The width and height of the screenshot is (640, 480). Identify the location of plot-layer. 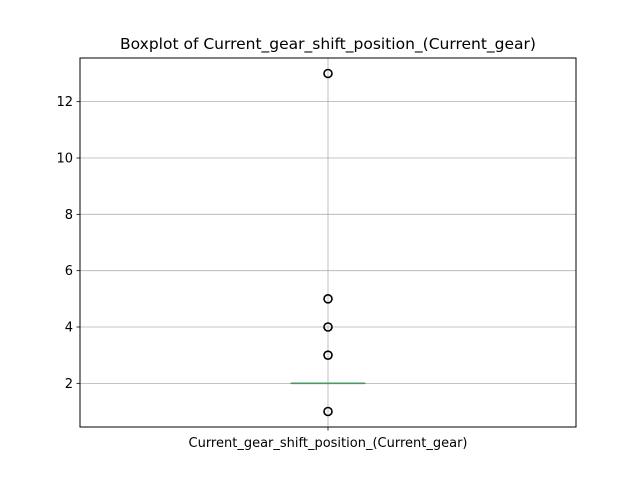
(328, 242).